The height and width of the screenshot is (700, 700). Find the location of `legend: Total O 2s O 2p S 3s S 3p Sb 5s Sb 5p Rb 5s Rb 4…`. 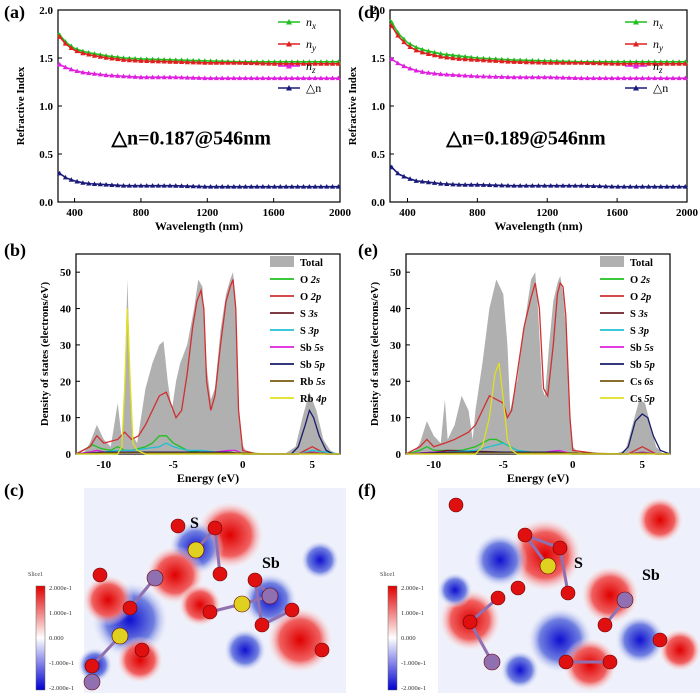

legend: Total O 2s O 2p S 3s S 3p Sb 5s Sb 5p Rb 5s Rb 4… is located at coordinates (298, 330).